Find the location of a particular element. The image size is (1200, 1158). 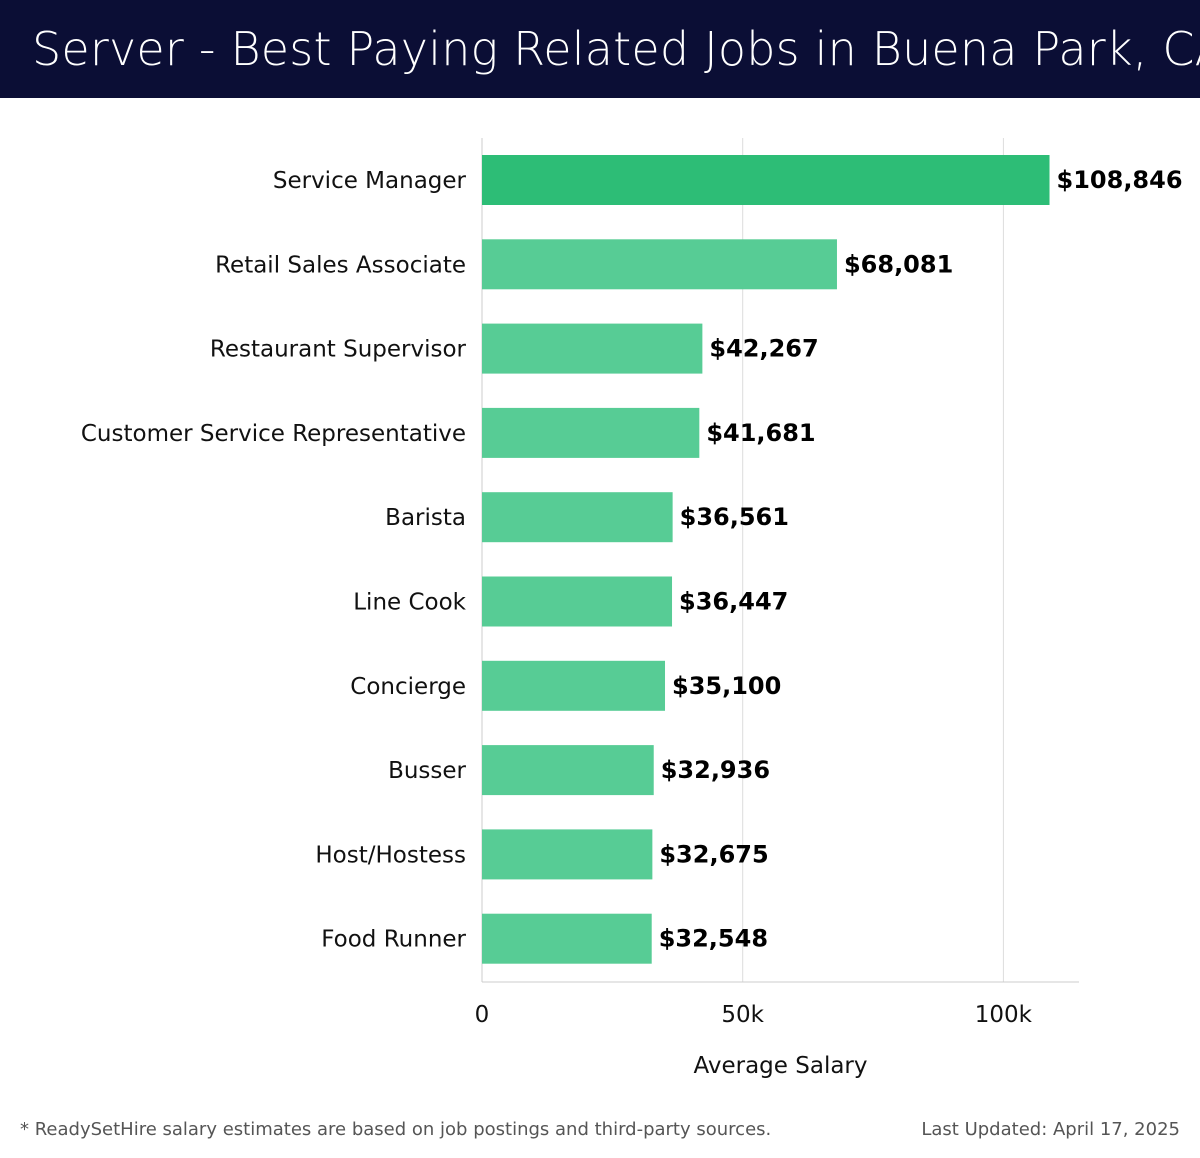

x-tick-label: 100k is located at coordinates (1004, 1015).